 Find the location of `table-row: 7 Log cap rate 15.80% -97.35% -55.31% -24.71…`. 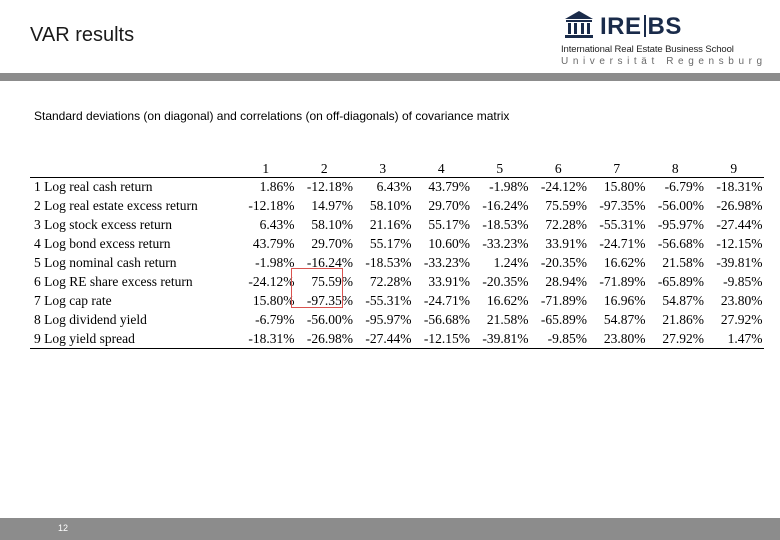

table-row: 7 Log cap rate 15.80% -97.35% -55.31% -24.71… is located at coordinates (397, 300).